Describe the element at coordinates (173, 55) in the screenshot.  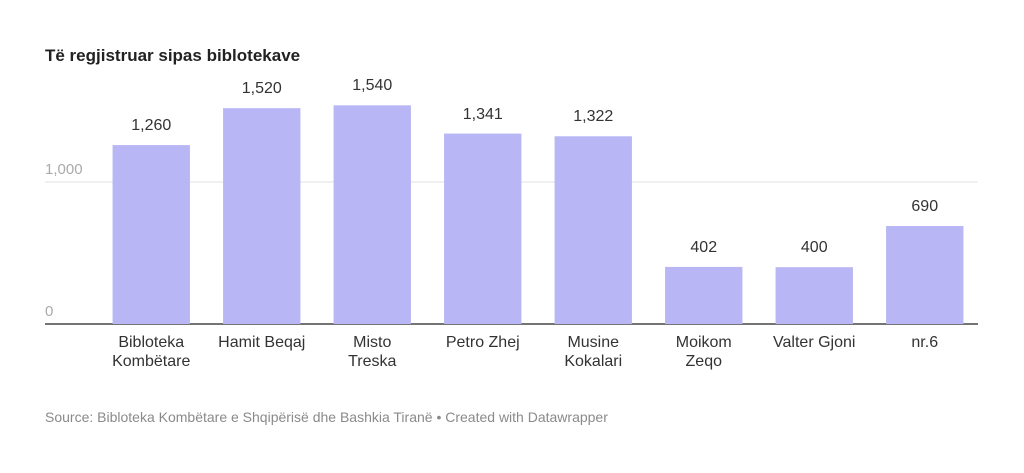
I see `chart-title: Të regjistruar sipas biblotekave` at that location.